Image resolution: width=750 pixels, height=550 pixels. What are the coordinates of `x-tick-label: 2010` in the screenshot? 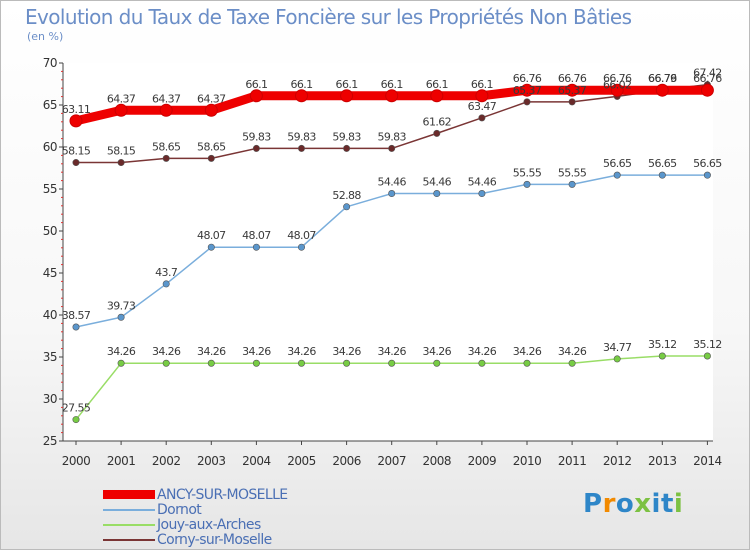 It's located at (527, 461).